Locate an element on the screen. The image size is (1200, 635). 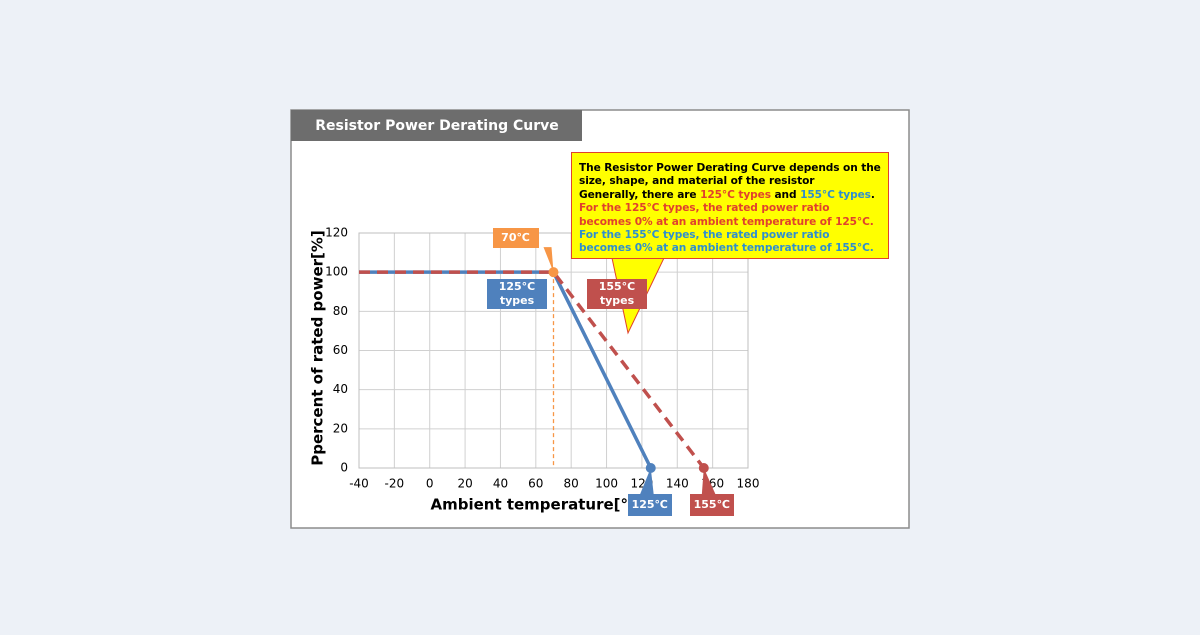
y-tick-label: 60 is located at coordinates (340, 350).